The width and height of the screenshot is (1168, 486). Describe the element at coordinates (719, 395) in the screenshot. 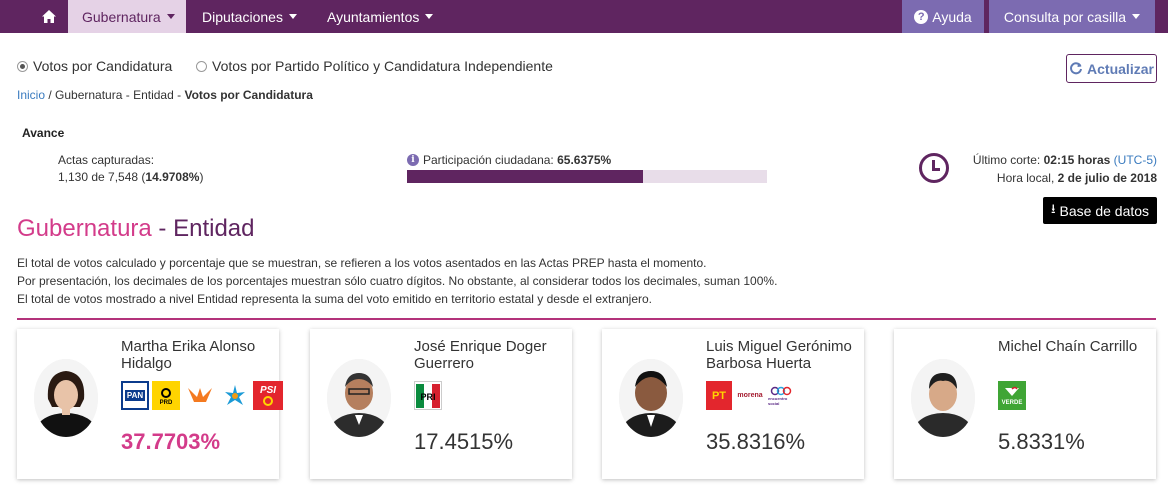

I see `pt-logo-icon: PT` at that location.